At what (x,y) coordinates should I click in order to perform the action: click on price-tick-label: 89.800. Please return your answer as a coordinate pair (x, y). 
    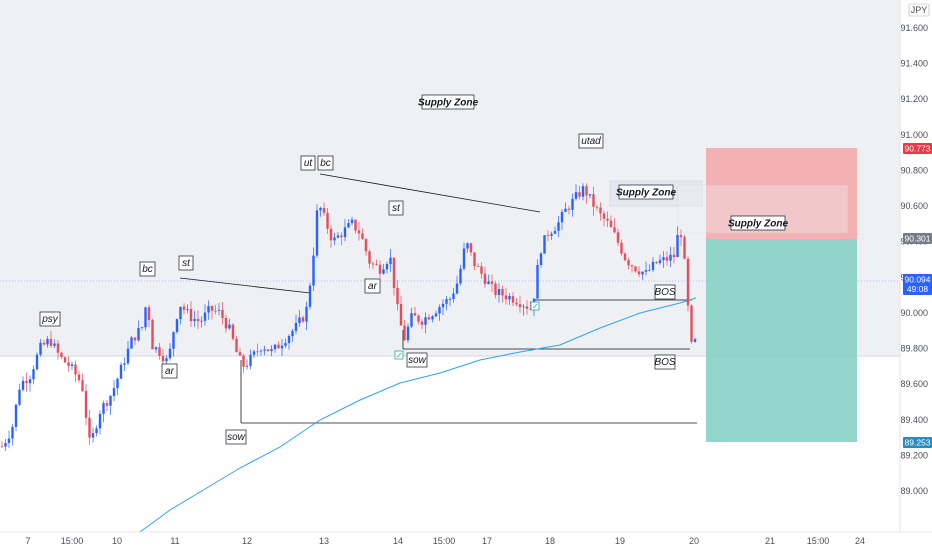
    Looking at the image, I should click on (914, 349).